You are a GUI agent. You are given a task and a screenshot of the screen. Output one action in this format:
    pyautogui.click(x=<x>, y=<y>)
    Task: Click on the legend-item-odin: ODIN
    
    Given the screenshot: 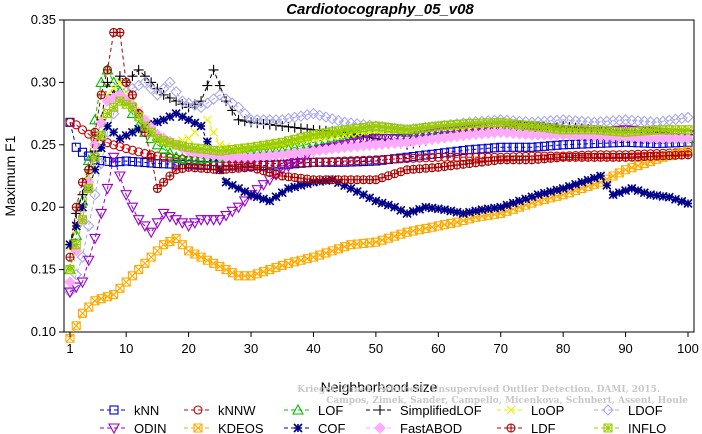 What is the action you would take?
    pyautogui.click(x=133, y=427)
    